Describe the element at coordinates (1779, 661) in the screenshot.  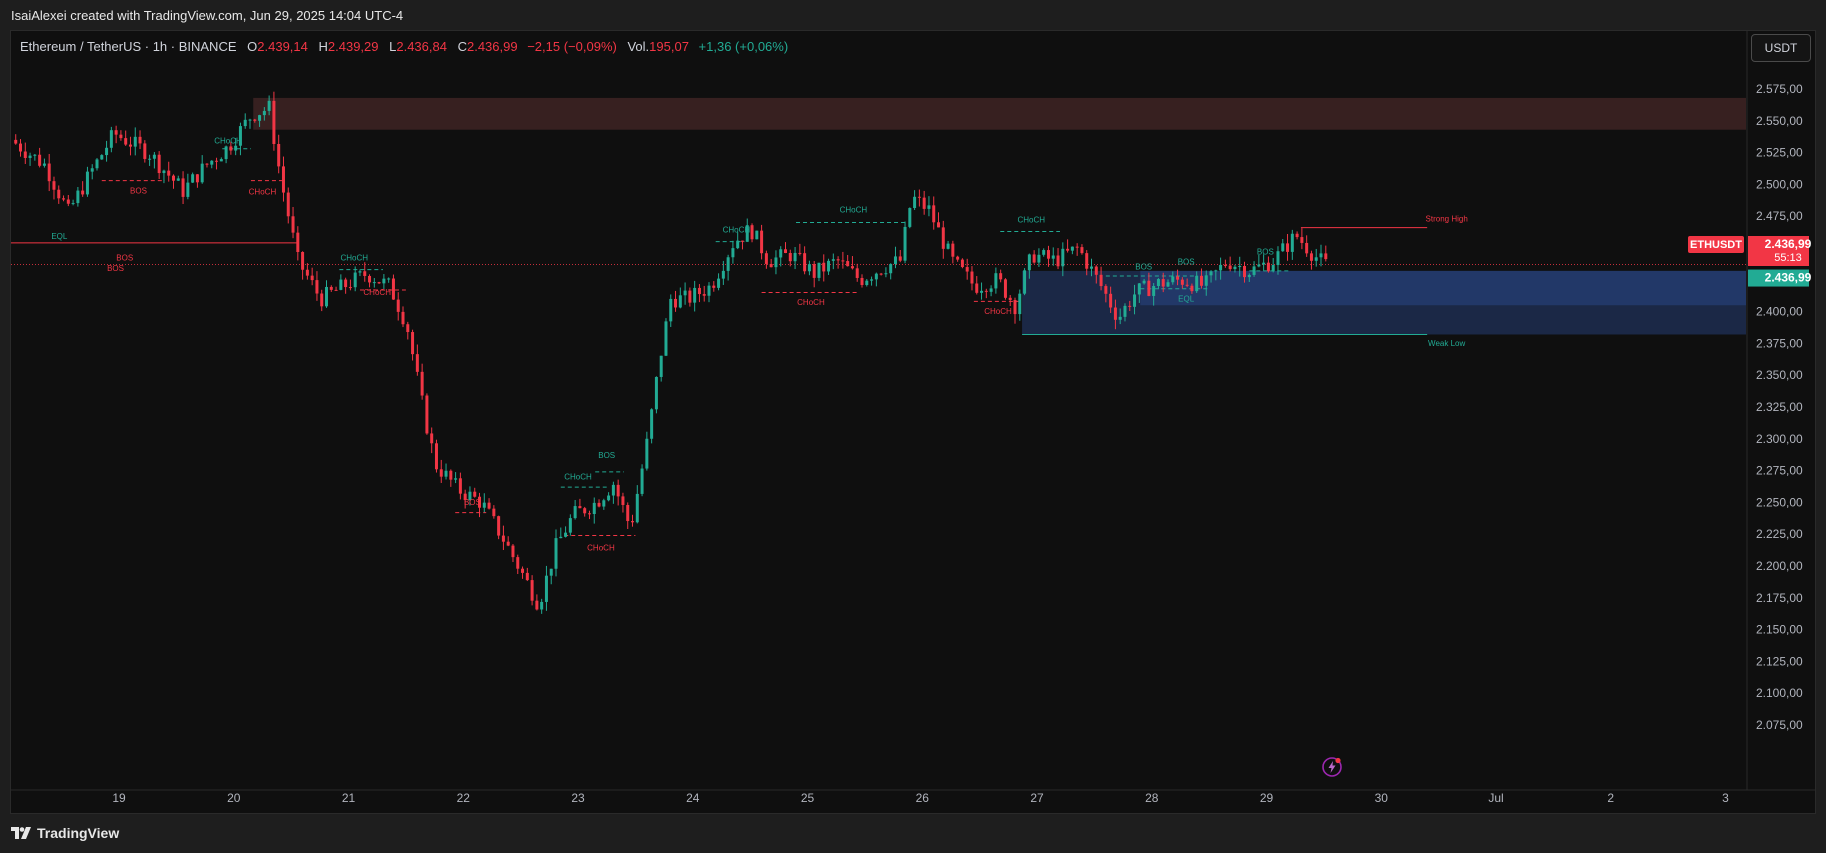
I see `price-tick-label: 2.125,00` at that location.